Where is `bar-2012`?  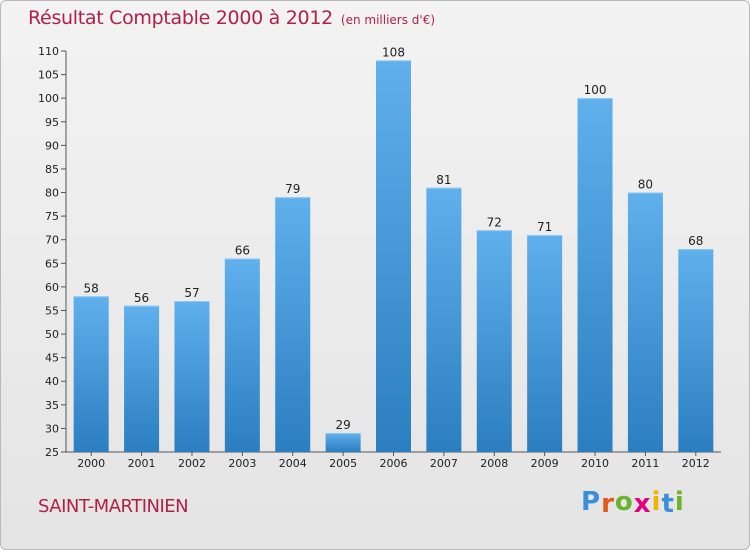 bar-2012 is located at coordinates (696, 350).